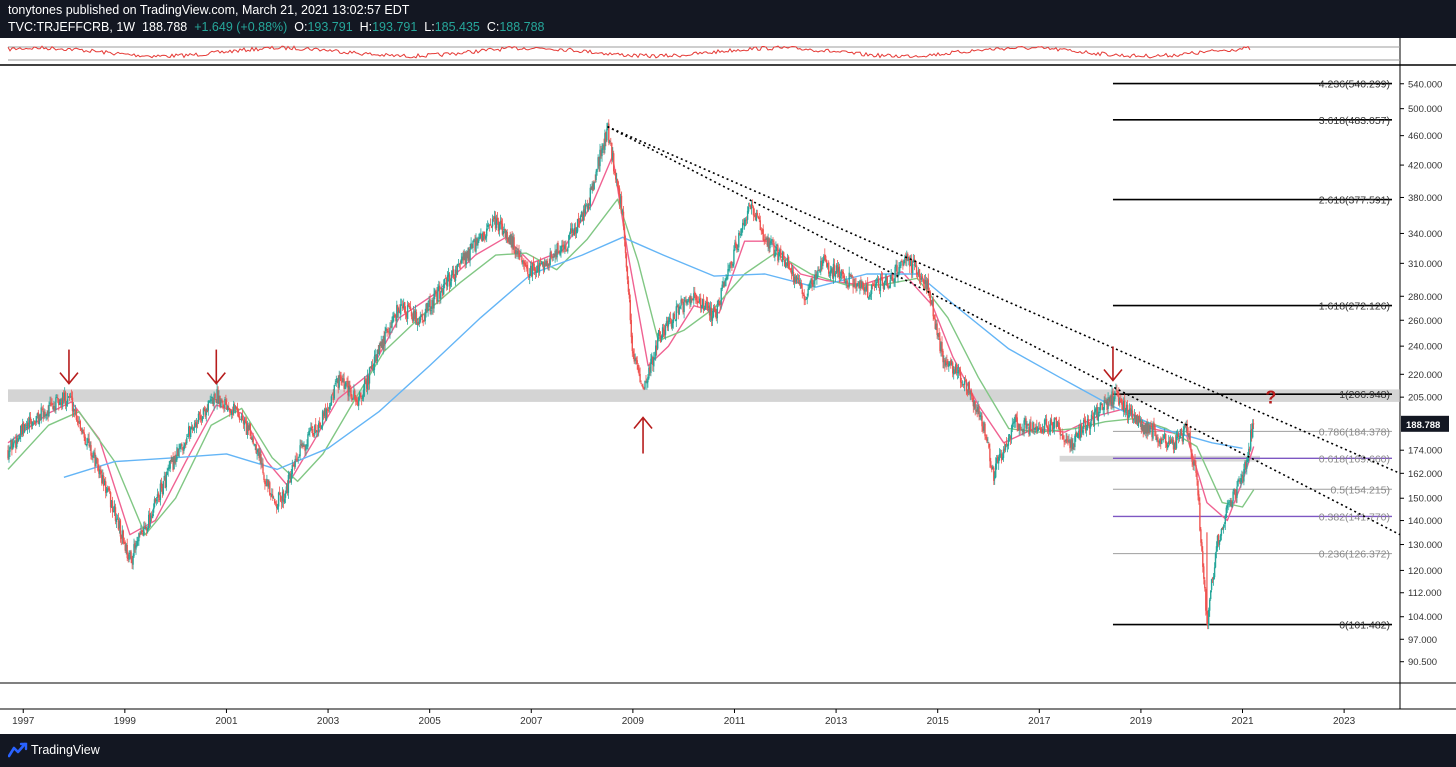  I want to click on tradingview-brand: TradingView, so click(65, 750).